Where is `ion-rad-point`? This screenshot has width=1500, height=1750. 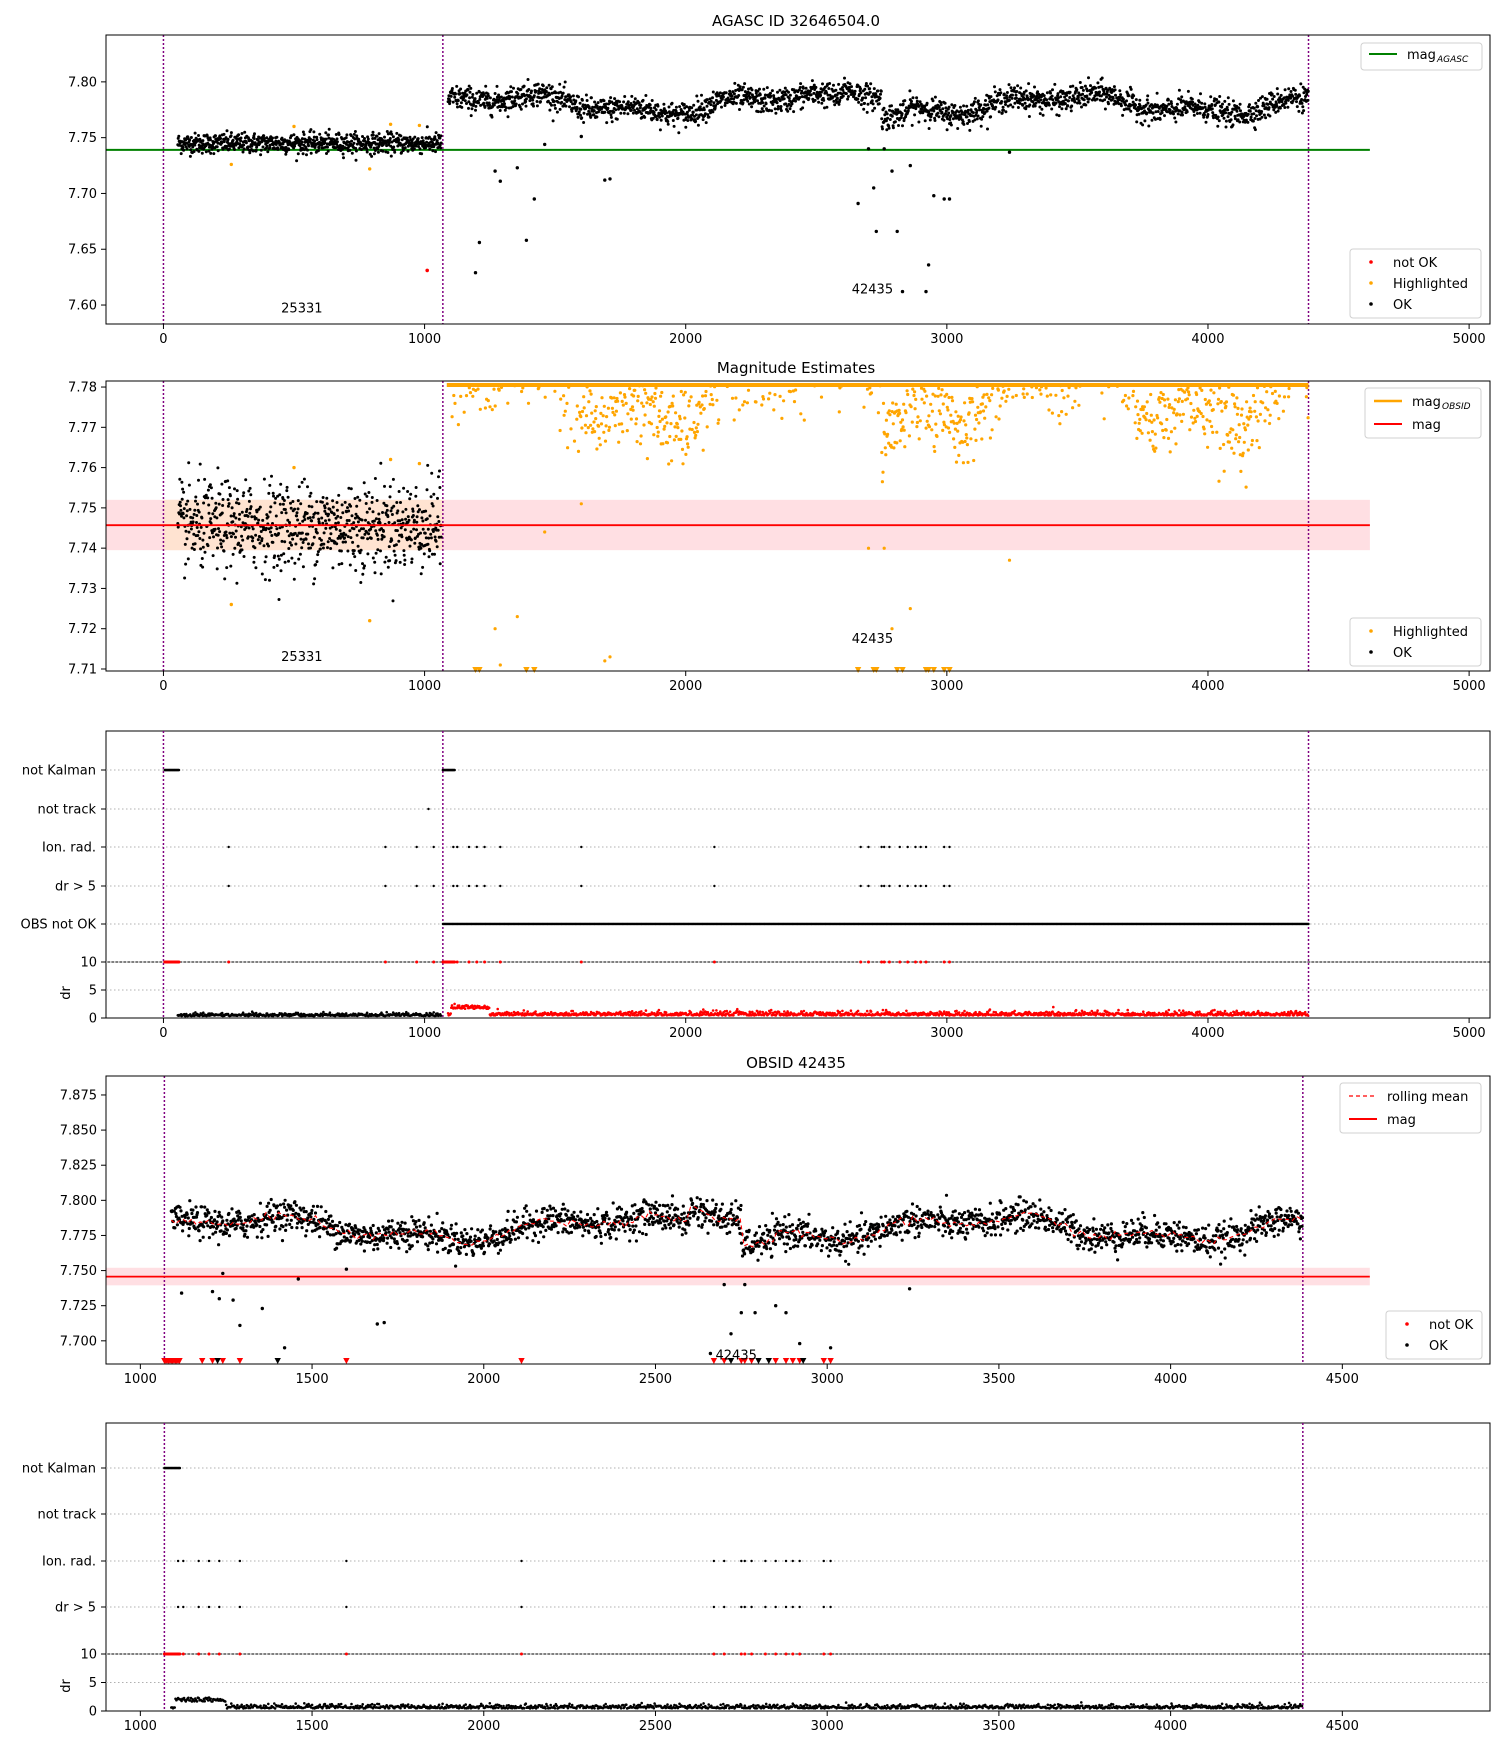
ion-rad-point is located at coordinates (385, 847).